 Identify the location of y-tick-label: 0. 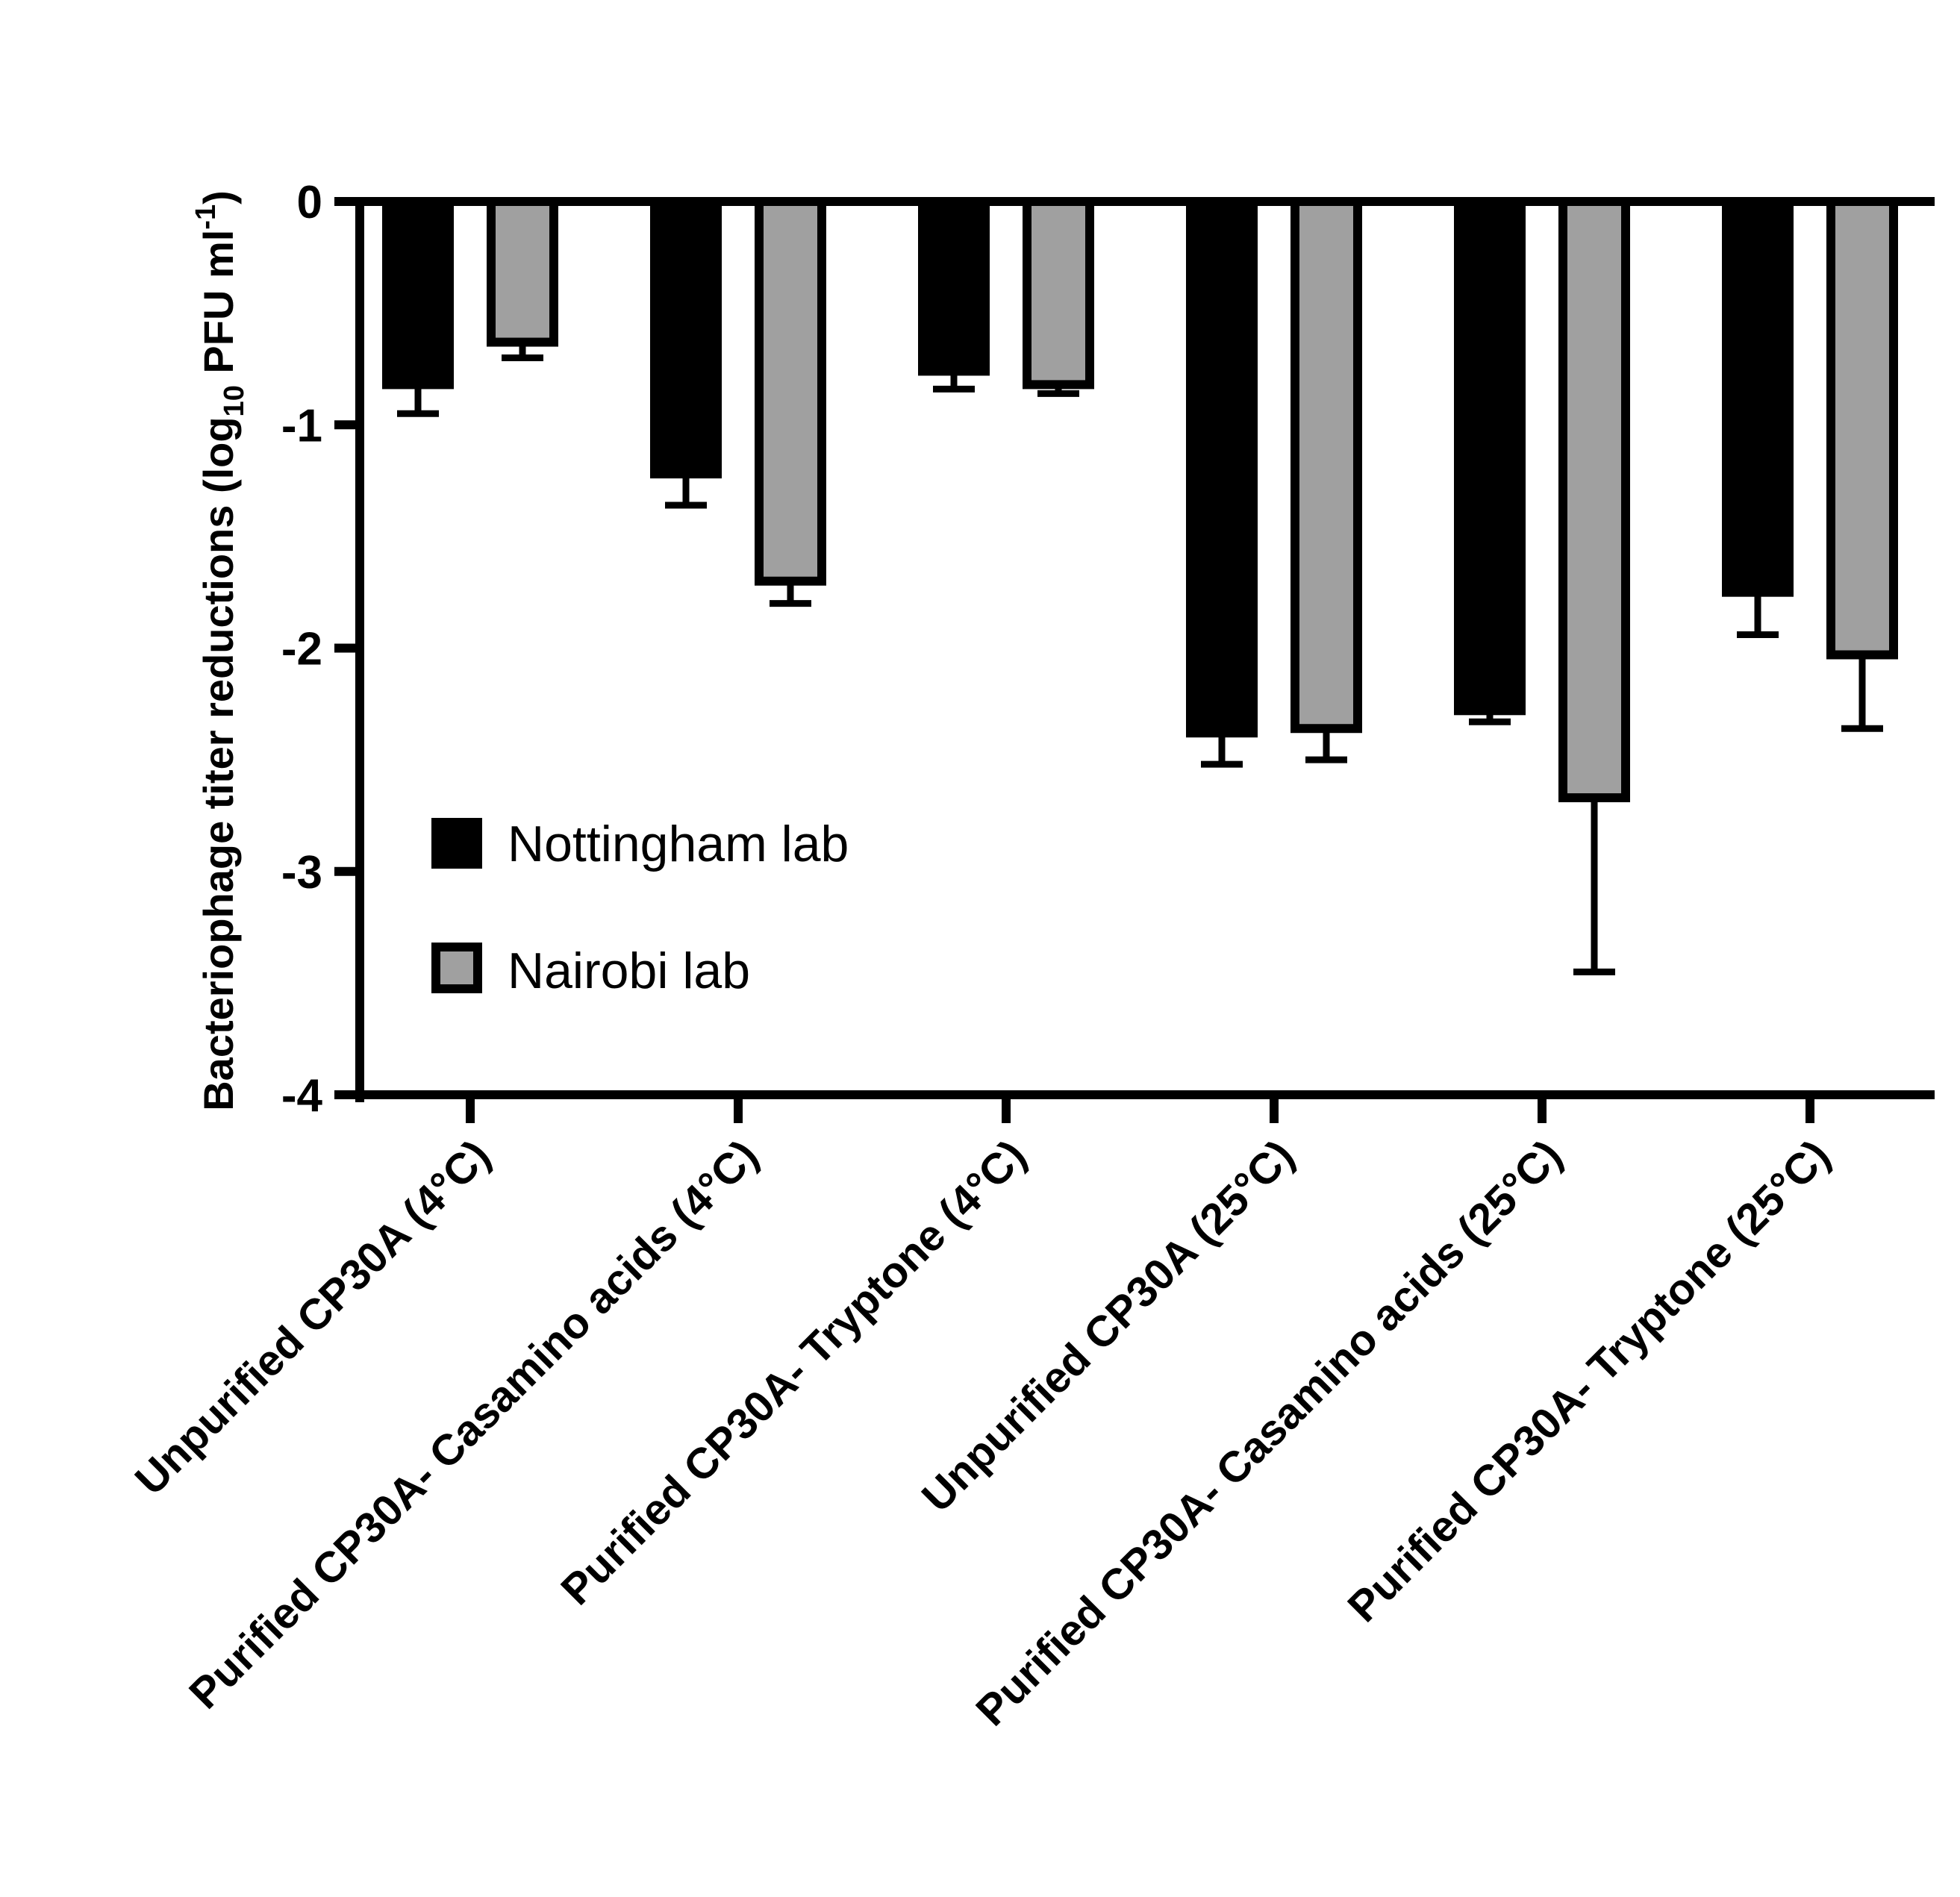
(309, 202).